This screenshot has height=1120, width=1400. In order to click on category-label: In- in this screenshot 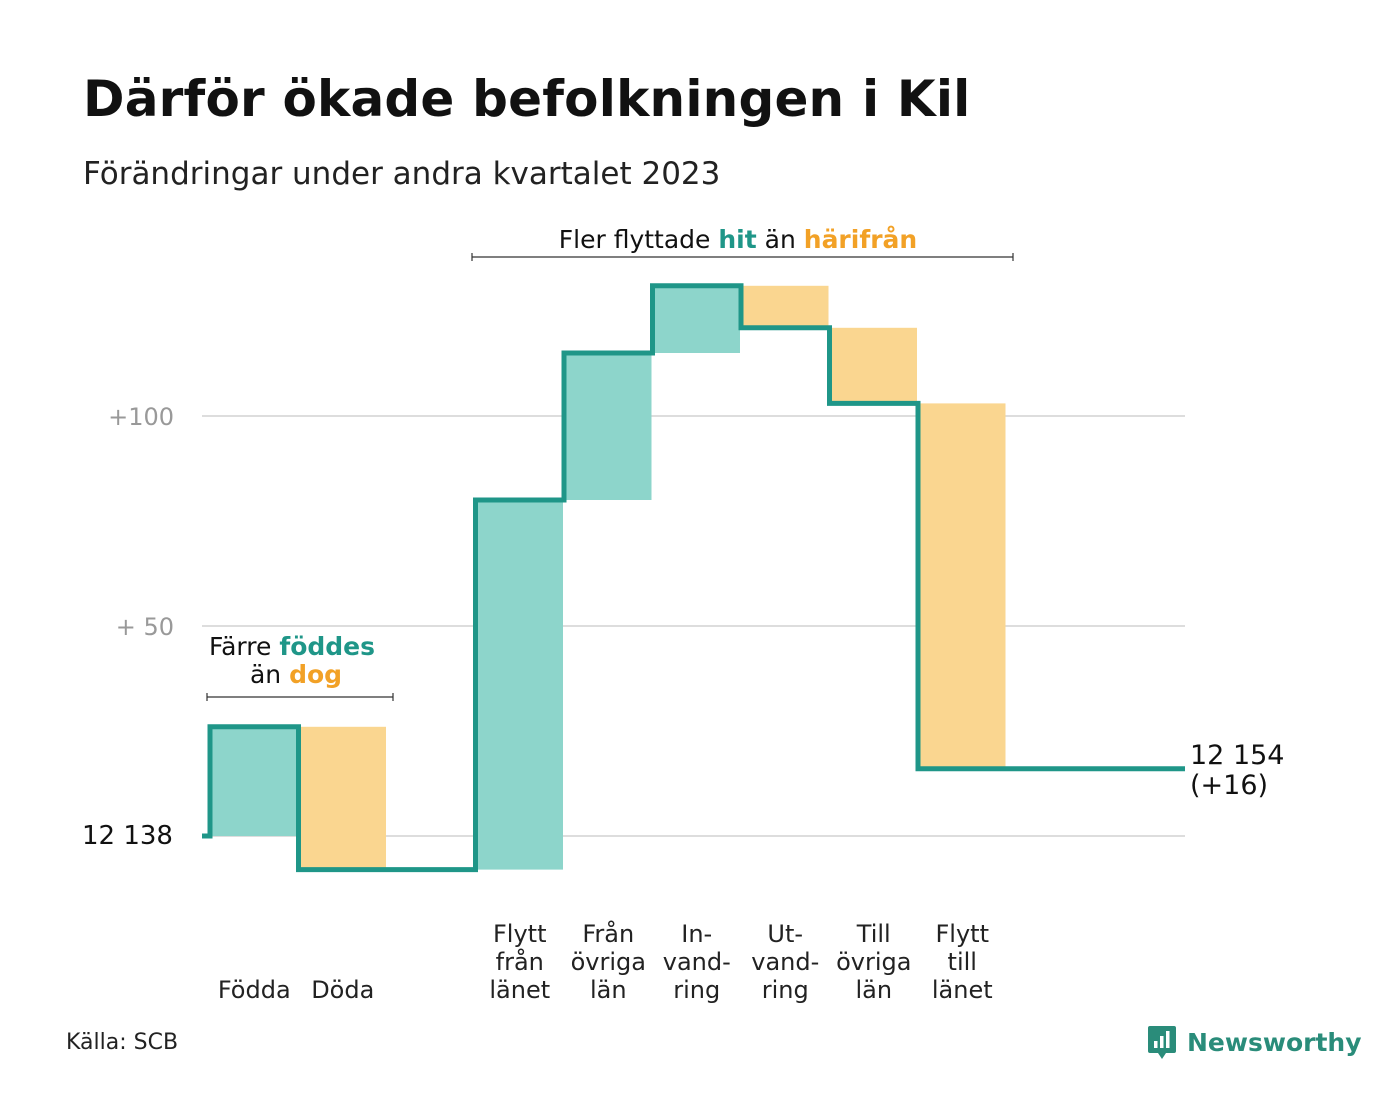, I will do `click(696, 934)`.